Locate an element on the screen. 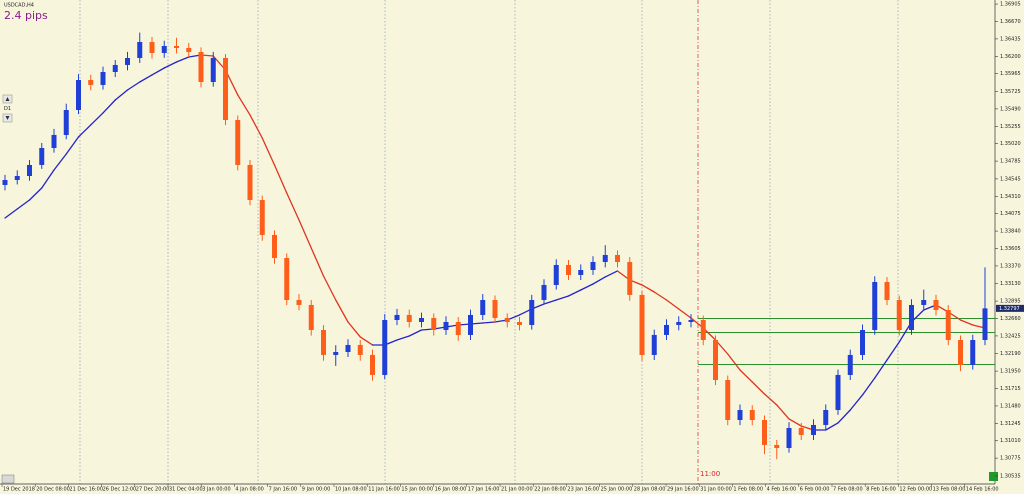 This screenshot has width=1024, height=494. x-tick-label: 23 Jan 16:00 is located at coordinates (583, 490).